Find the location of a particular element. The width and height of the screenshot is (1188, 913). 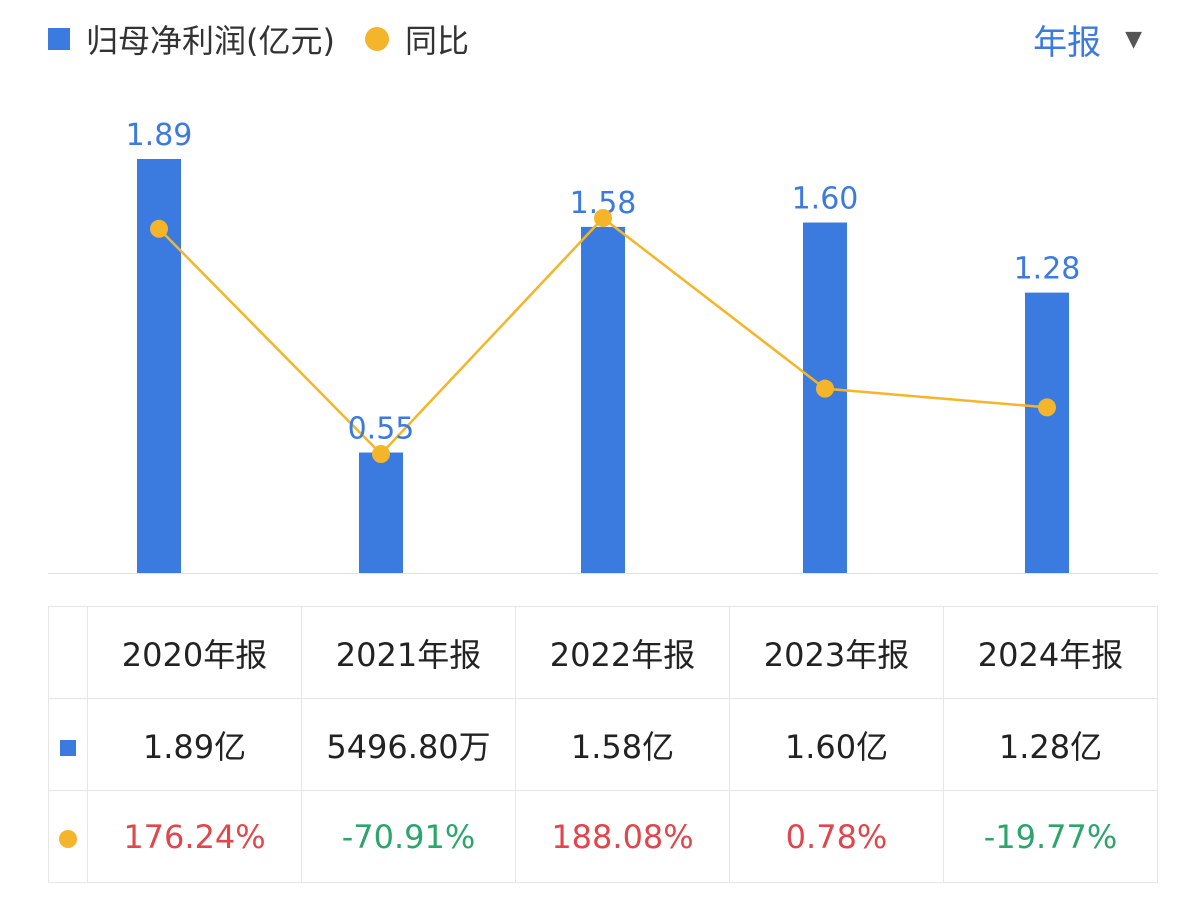

table-header-cell: 2020年报 is located at coordinates (194, 652).